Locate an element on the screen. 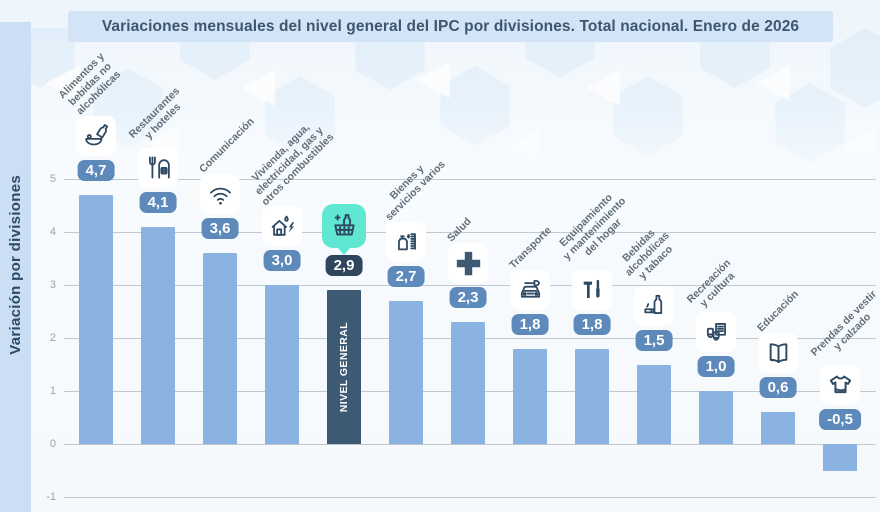 This screenshot has height=512, width=880. y-tick-label-5: 5 is located at coordinates (52, 179).